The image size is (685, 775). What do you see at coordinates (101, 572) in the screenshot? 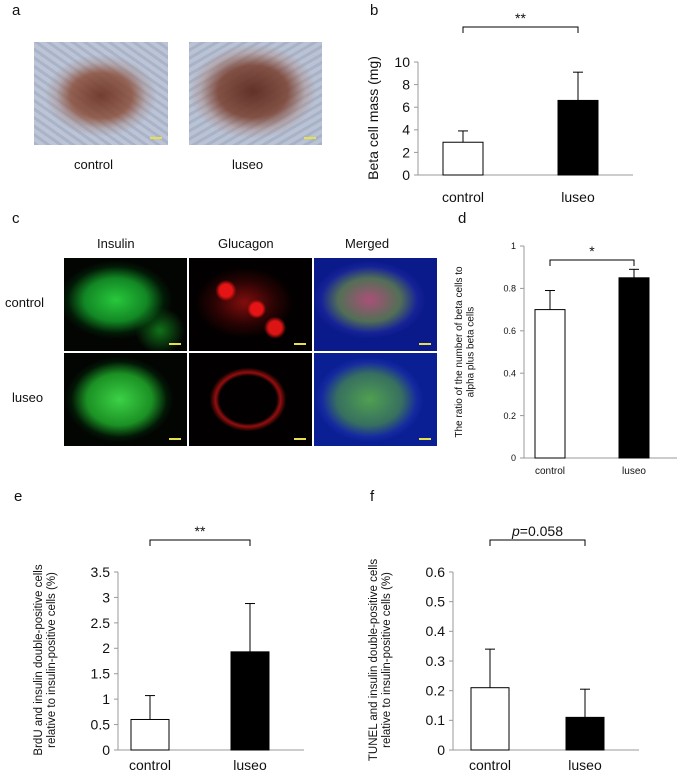
I see `y-tick-label: 3.5` at bounding box center [101, 572].